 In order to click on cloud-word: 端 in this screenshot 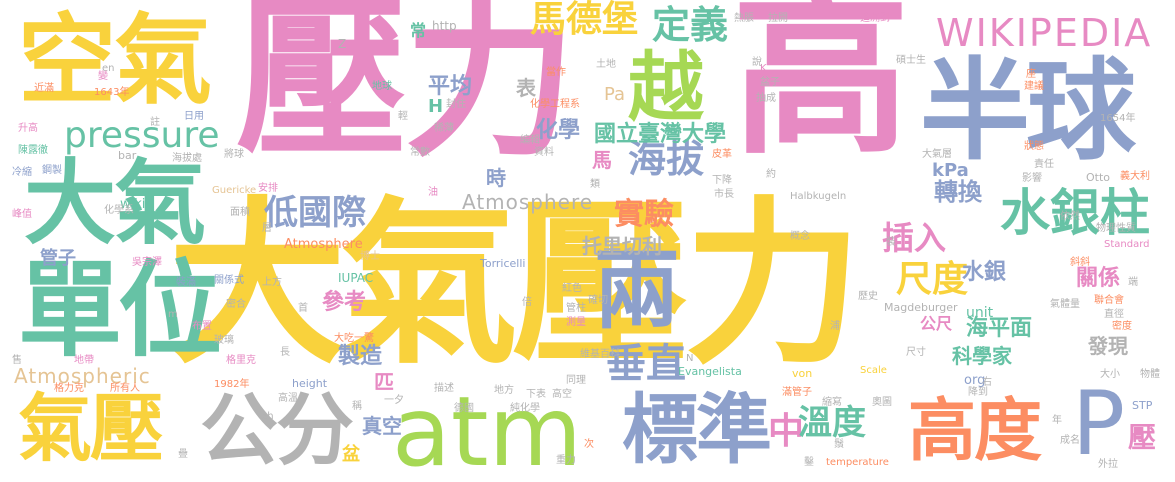, I will do `click(1133, 282)`.